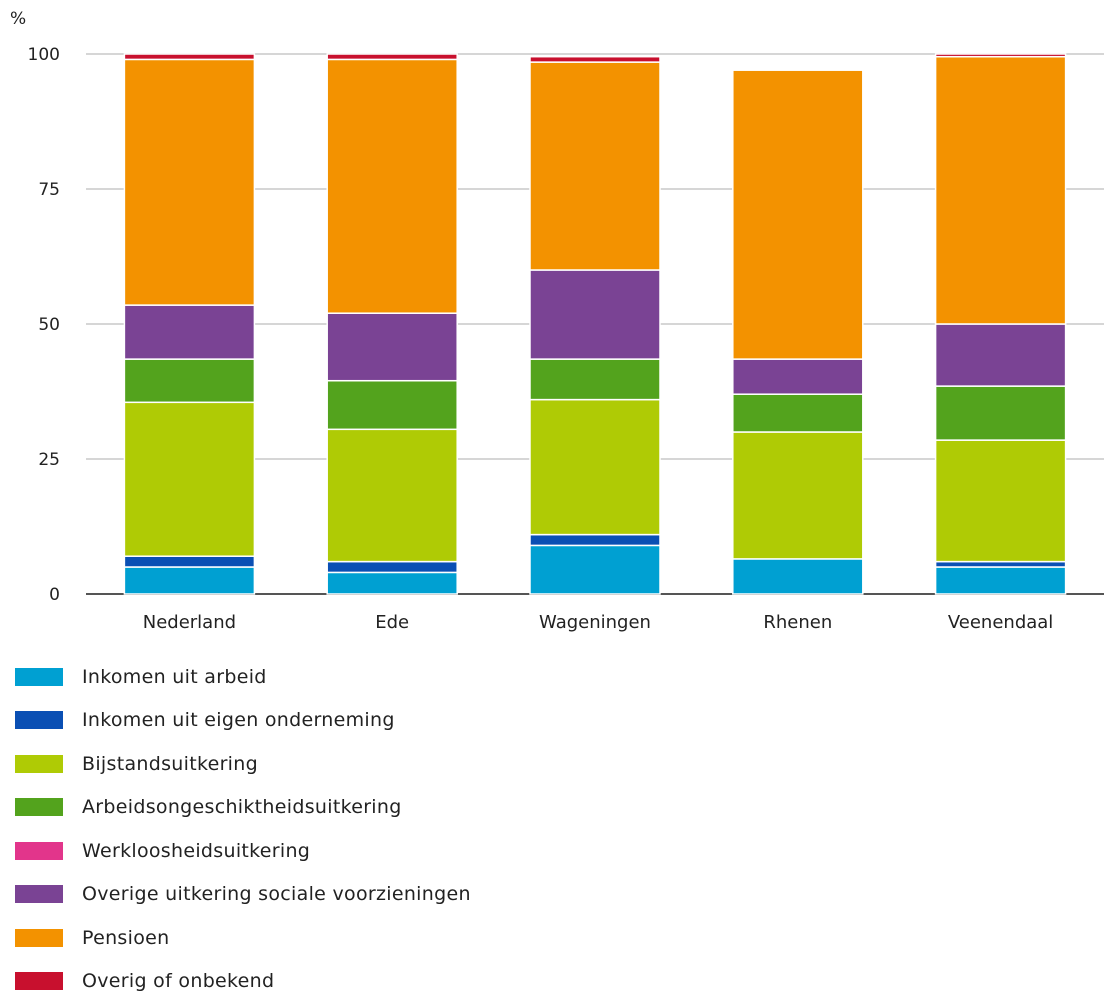  What do you see at coordinates (196, 851) in the screenshot?
I see `legend-label: Werkloosheidsuitkering` at bounding box center [196, 851].